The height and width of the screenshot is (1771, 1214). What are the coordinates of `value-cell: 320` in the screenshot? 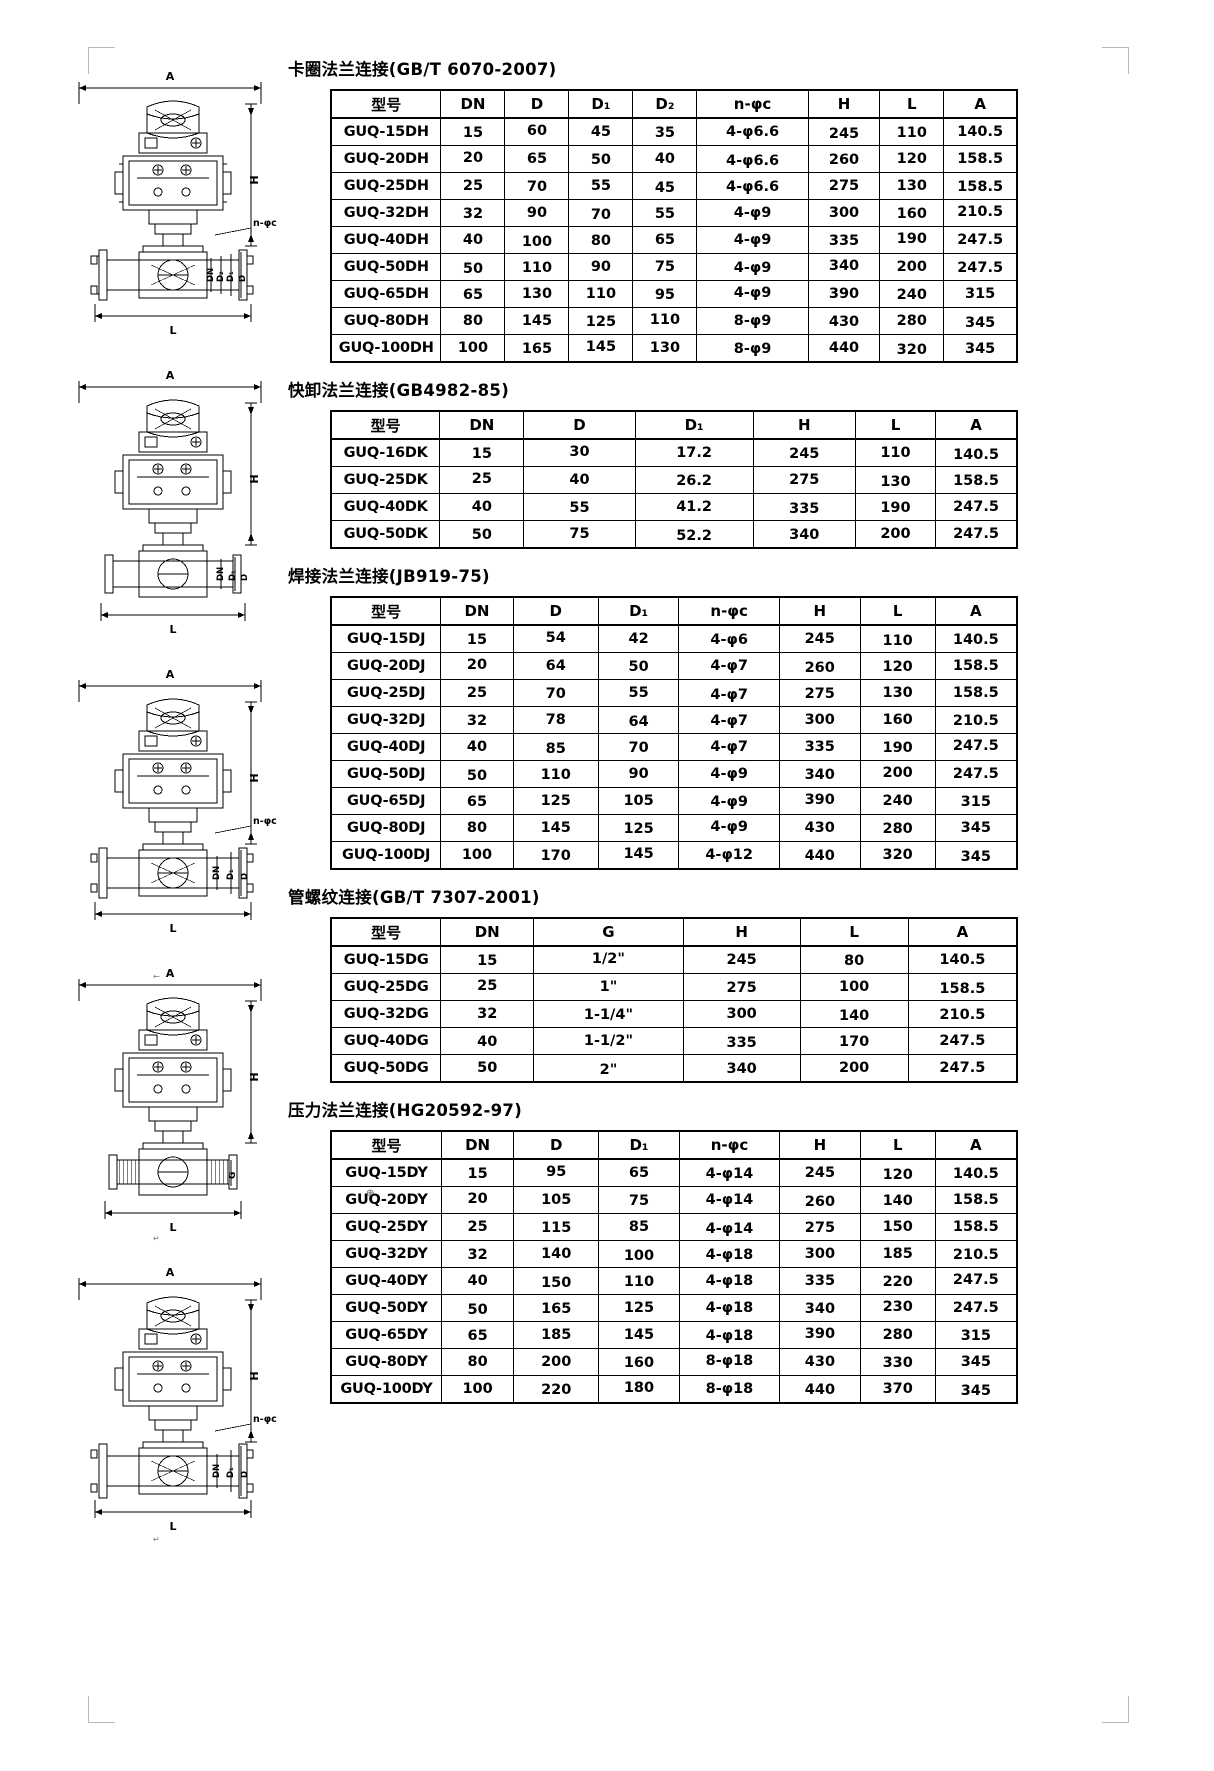 It's located at (912, 350).